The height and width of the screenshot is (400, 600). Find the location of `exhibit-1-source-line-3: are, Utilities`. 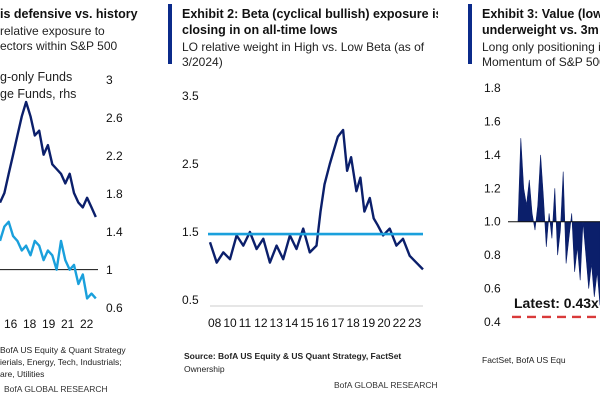

exhibit-1-source-line-3: are, Utilities is located at coordinates (22, 374).